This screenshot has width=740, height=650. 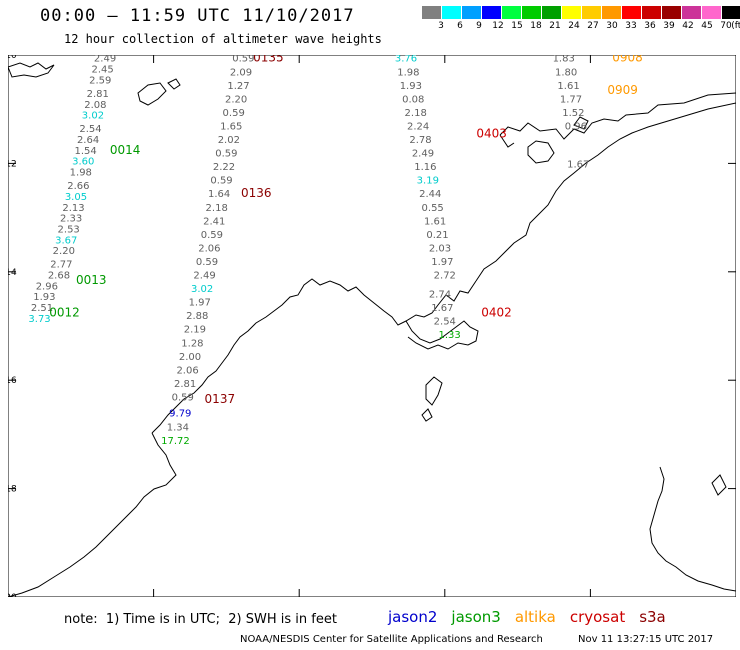 I want to click on wave-height-value: 2.45, so click(x=103, y=70).